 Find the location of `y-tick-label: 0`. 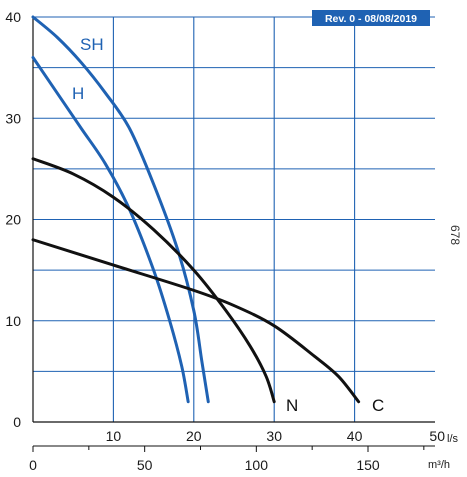

y-tick-label: 0 is located at coordinates (17, 422).